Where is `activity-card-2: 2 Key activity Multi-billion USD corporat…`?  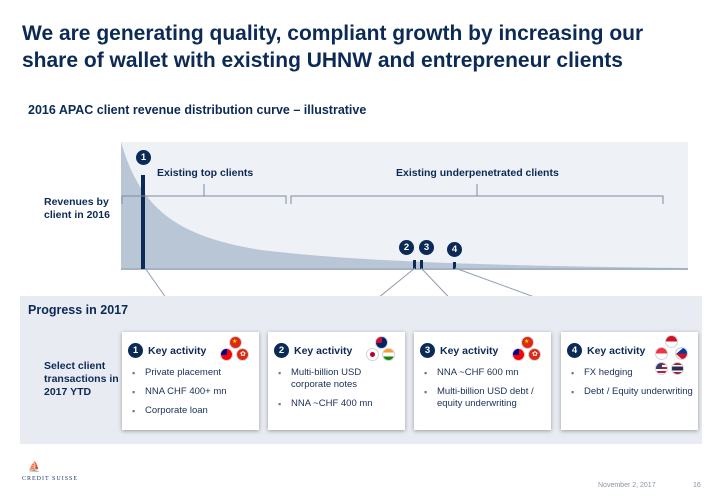 activity-card-2: 2 Key activity Multi-billion USD corporat… is located at coordinates (336, 381).